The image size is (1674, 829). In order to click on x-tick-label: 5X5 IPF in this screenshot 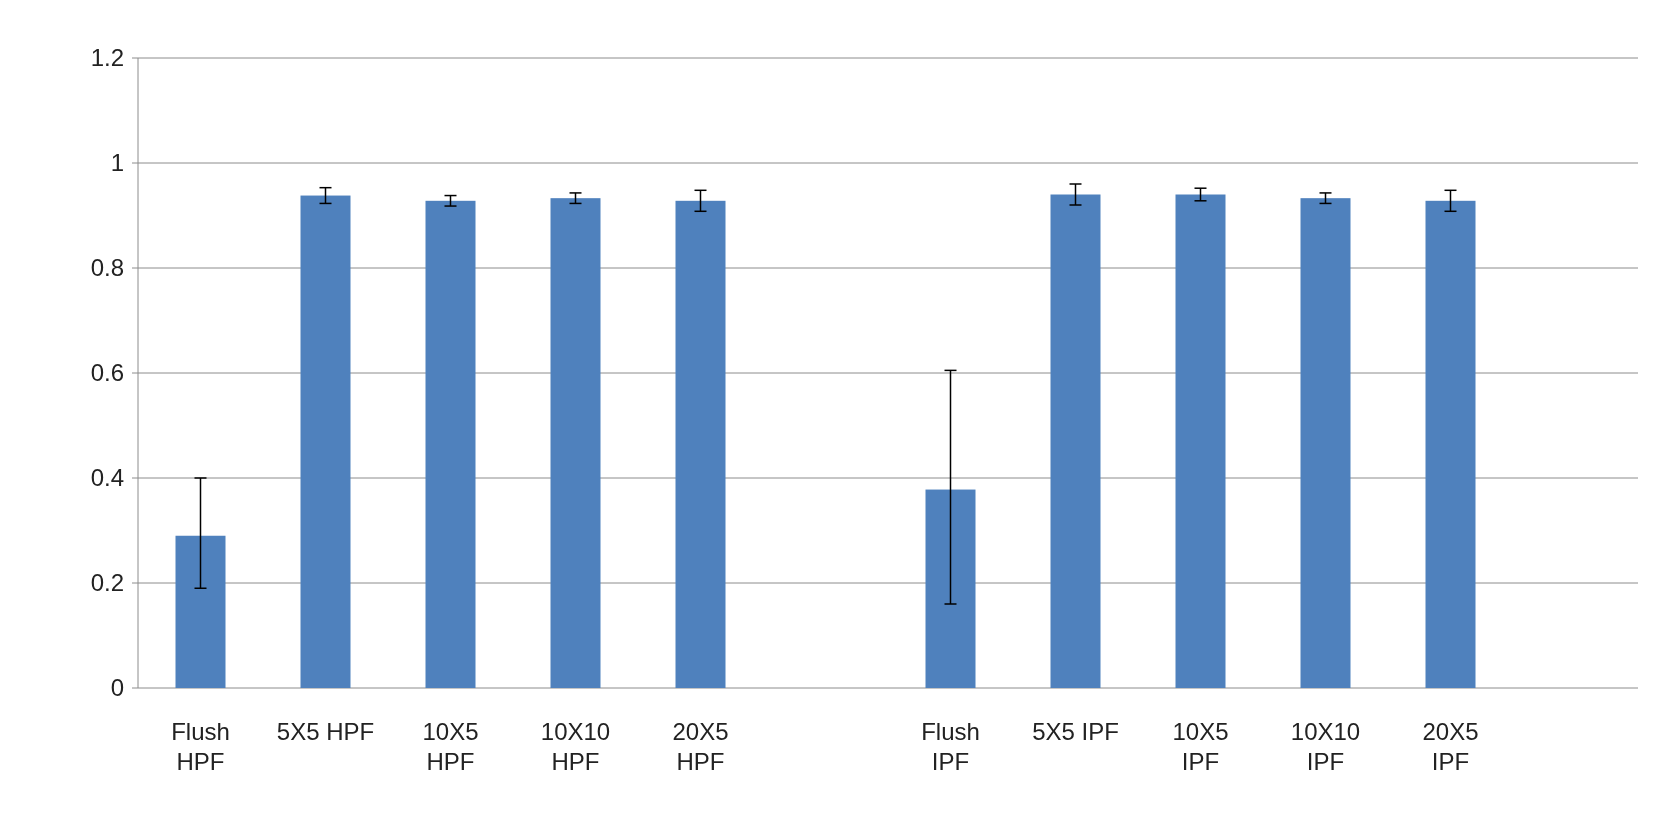, I will do `click(1075, 731)`.